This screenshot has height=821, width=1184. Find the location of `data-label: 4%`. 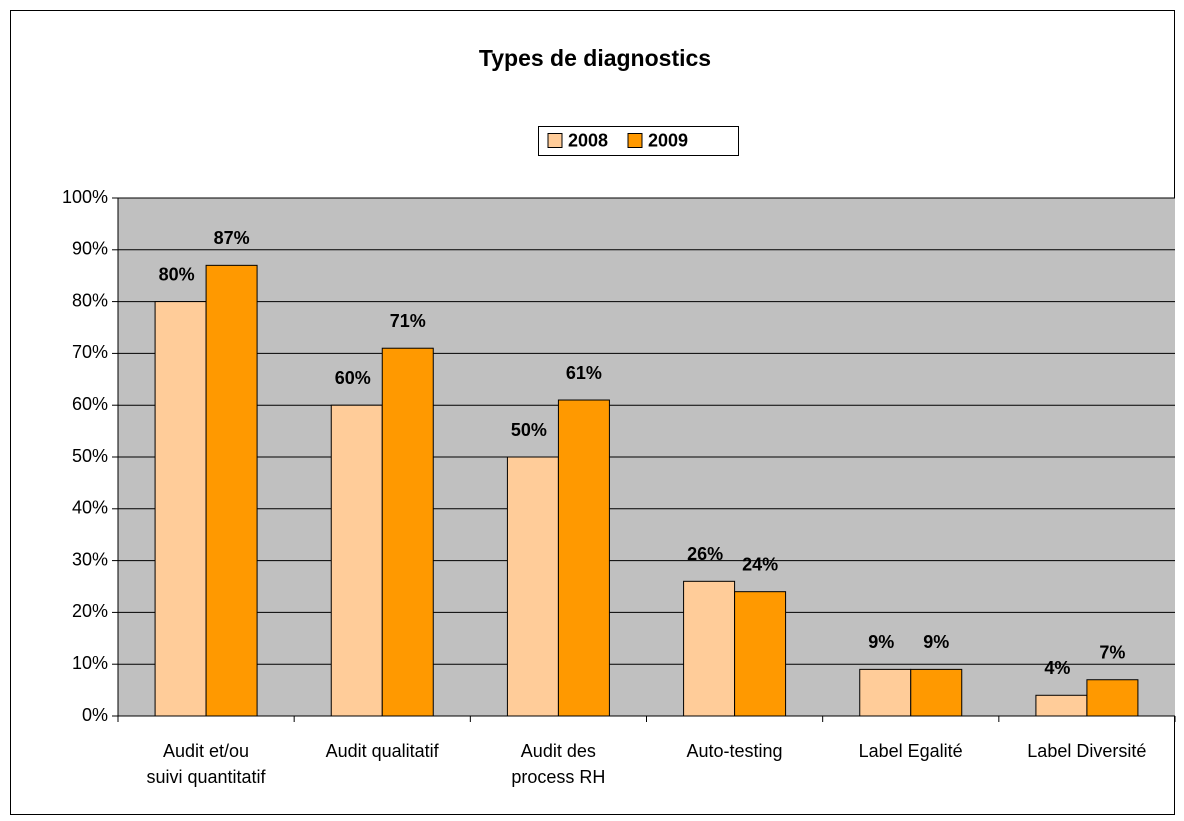

data-label: 4% is located at coordinates (1057, 668).